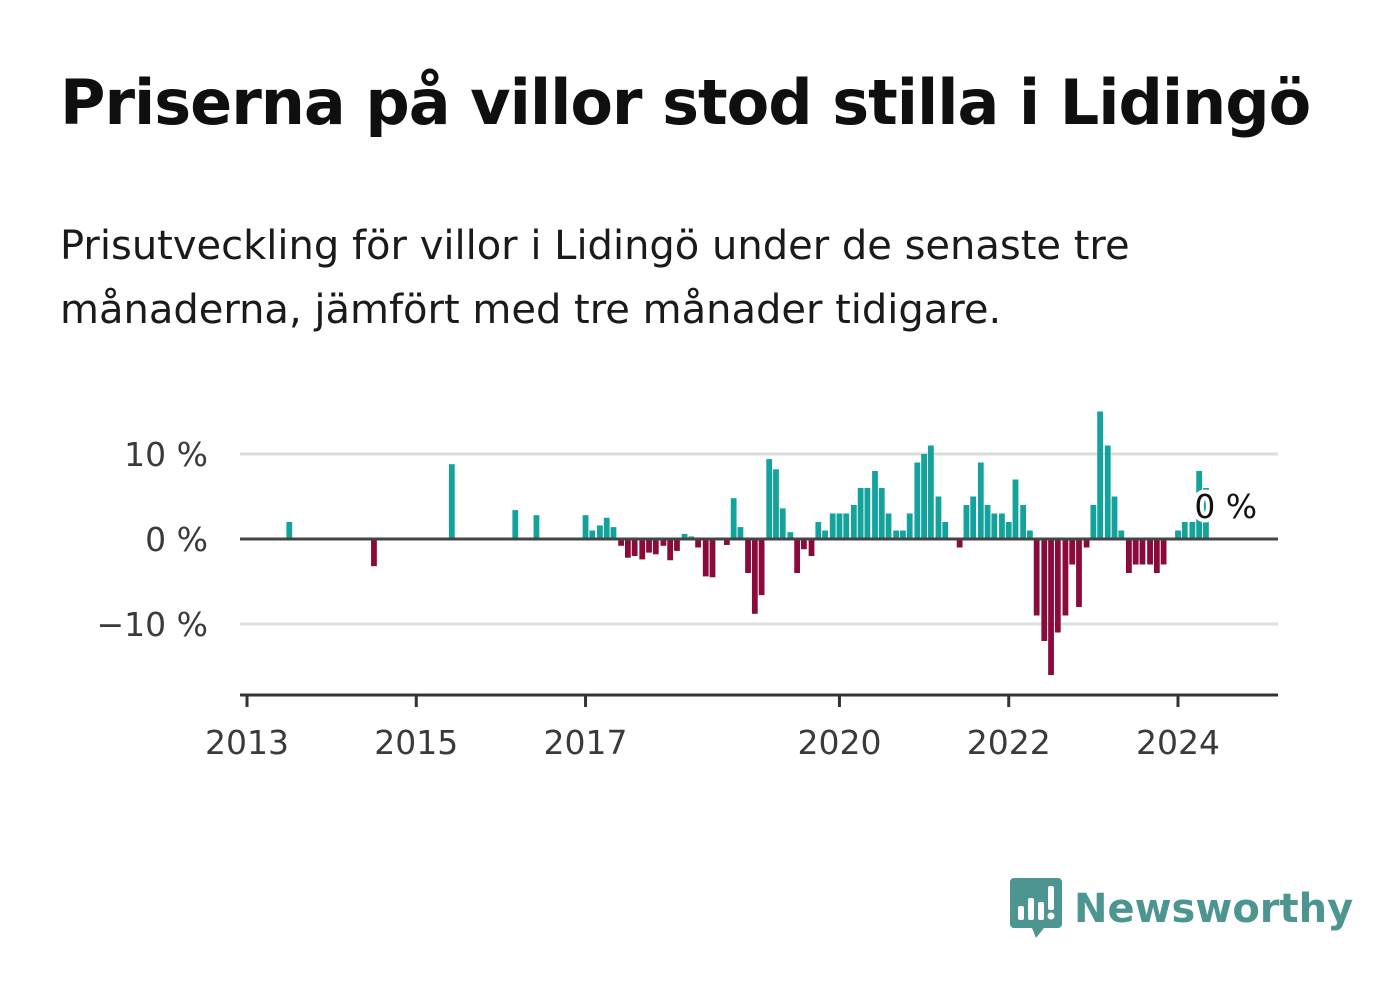  I want to click on y-tick-label: 0 %, so click(176, 539).